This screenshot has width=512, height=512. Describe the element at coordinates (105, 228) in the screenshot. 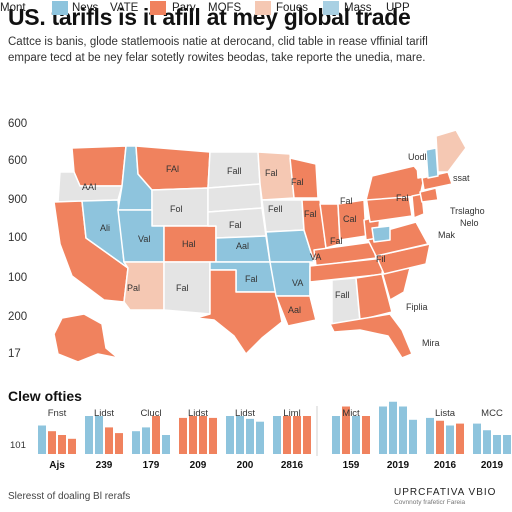

I see `map-label: Ali` at that location.